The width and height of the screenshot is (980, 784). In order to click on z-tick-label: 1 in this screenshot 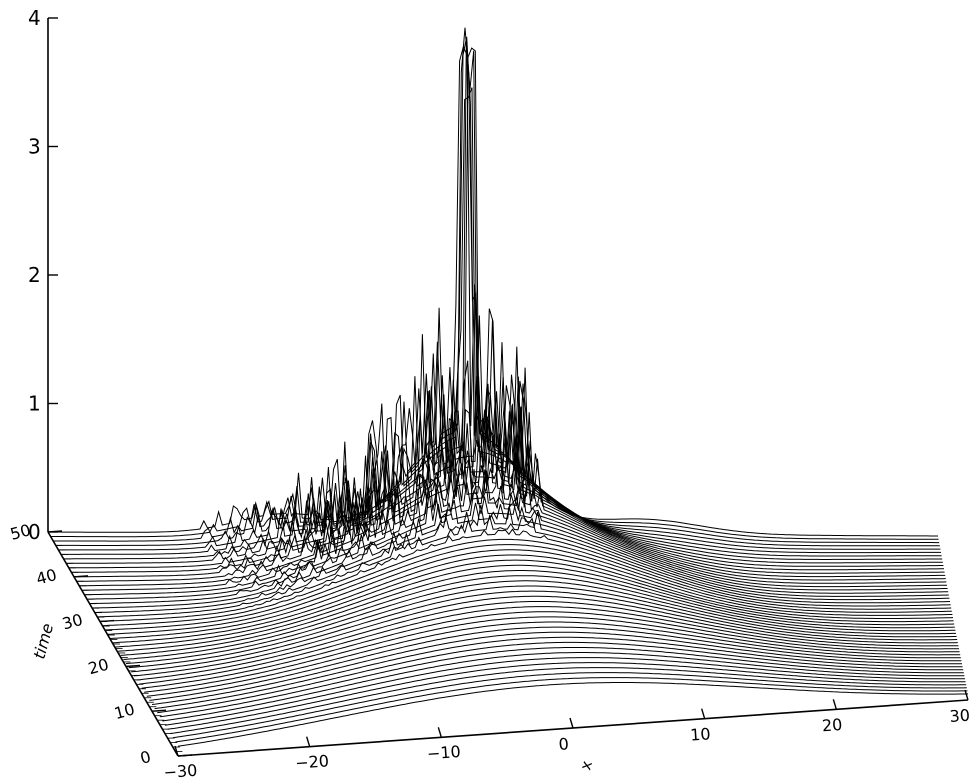, I will do `click(34, 404)`.